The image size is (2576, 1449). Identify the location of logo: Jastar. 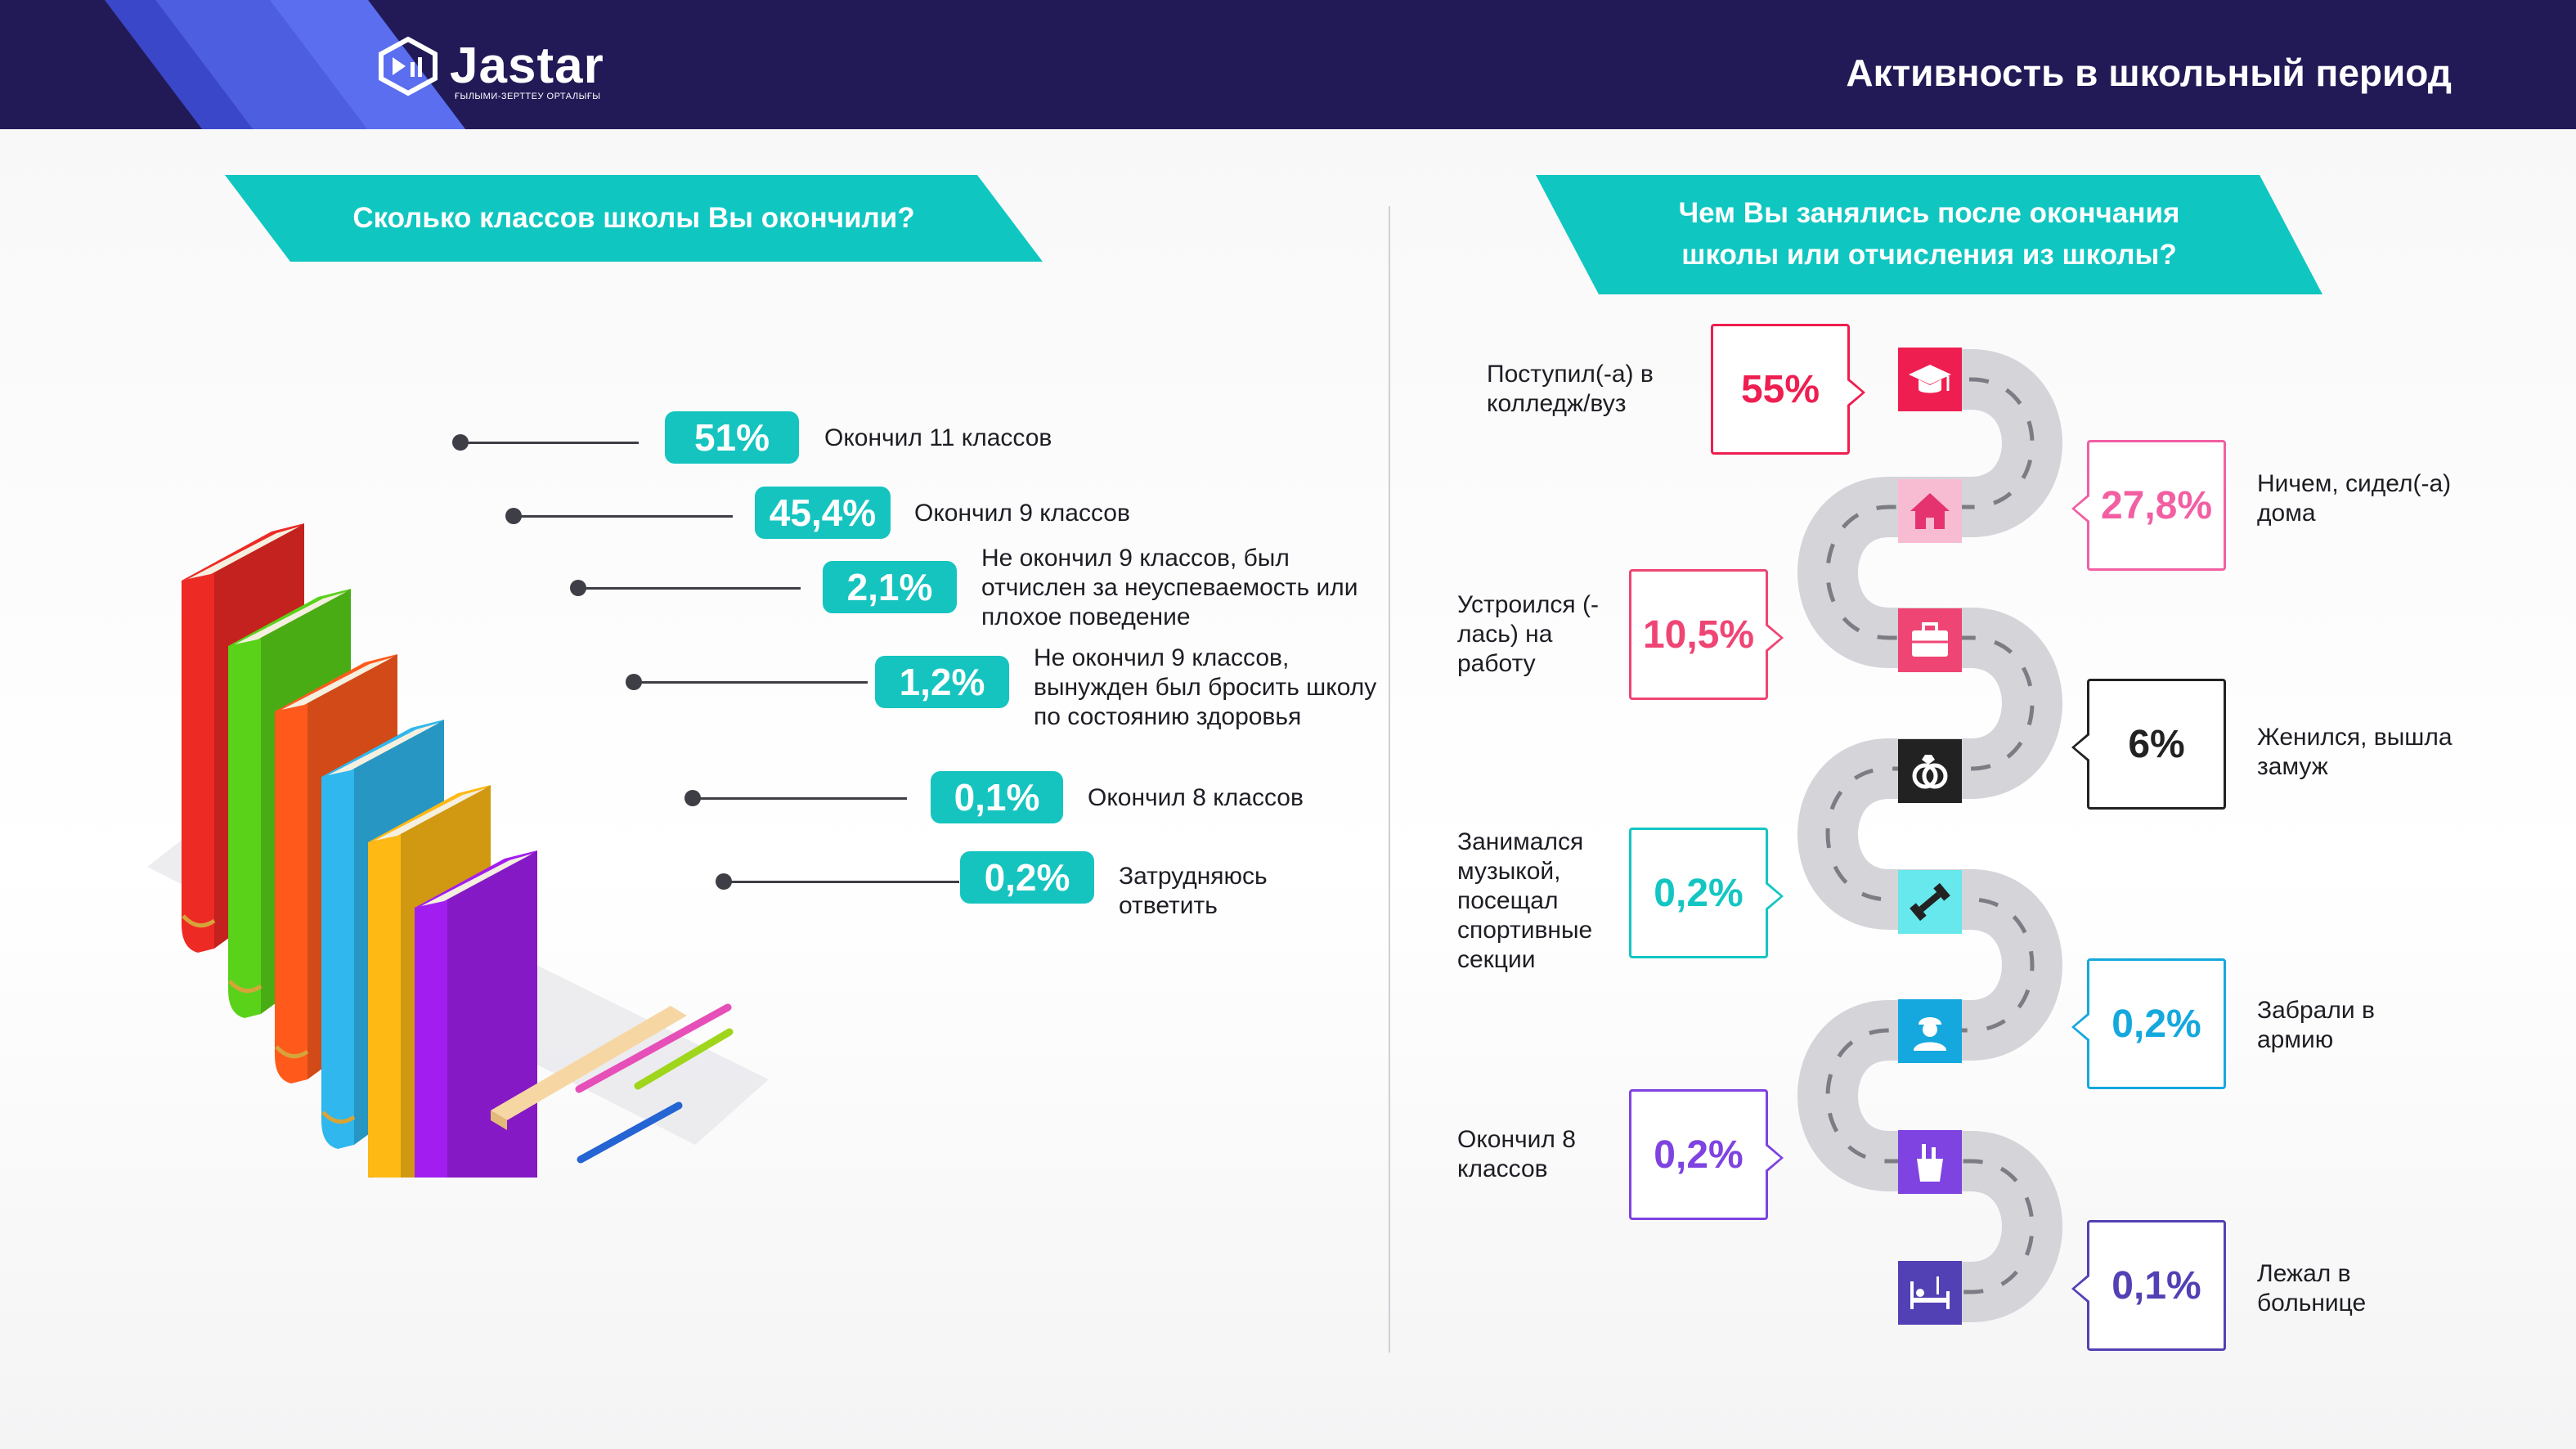
(491, 66).